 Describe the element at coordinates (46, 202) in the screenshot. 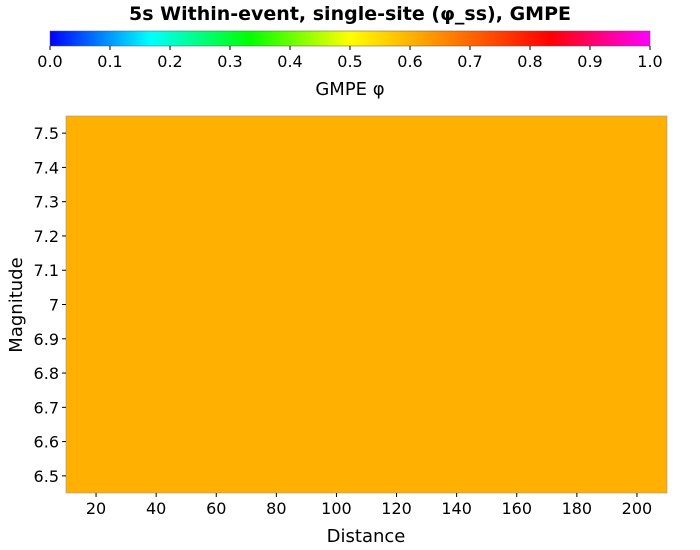

I see `y-tick-label: 7.3` at that location.